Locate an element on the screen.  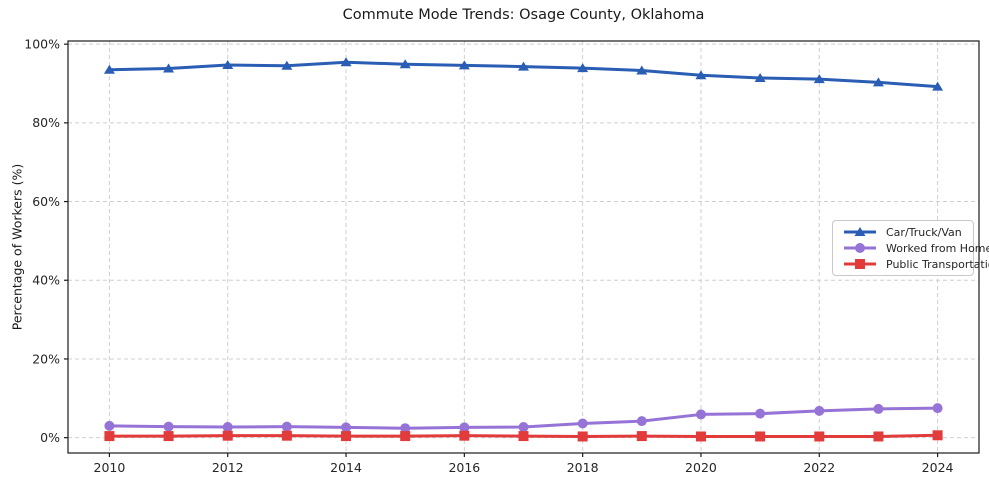
circle-legend-icon is located at coordinates (860, 248).